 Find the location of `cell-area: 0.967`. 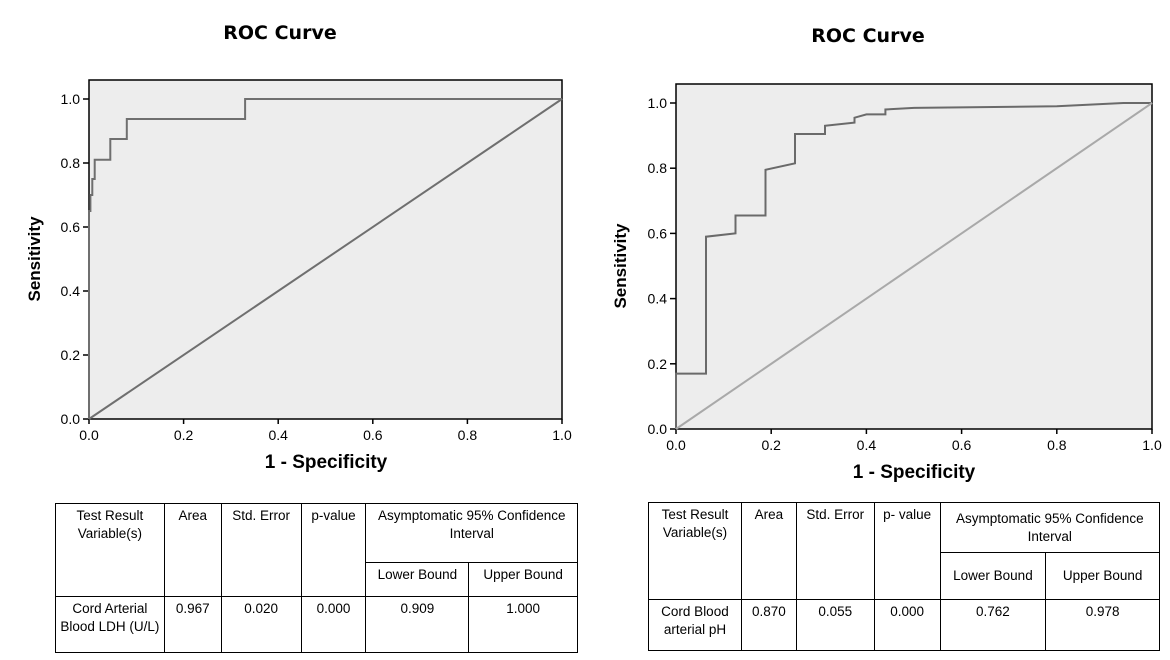

cell-area: 0.967 is located at coordinates (192, 624).